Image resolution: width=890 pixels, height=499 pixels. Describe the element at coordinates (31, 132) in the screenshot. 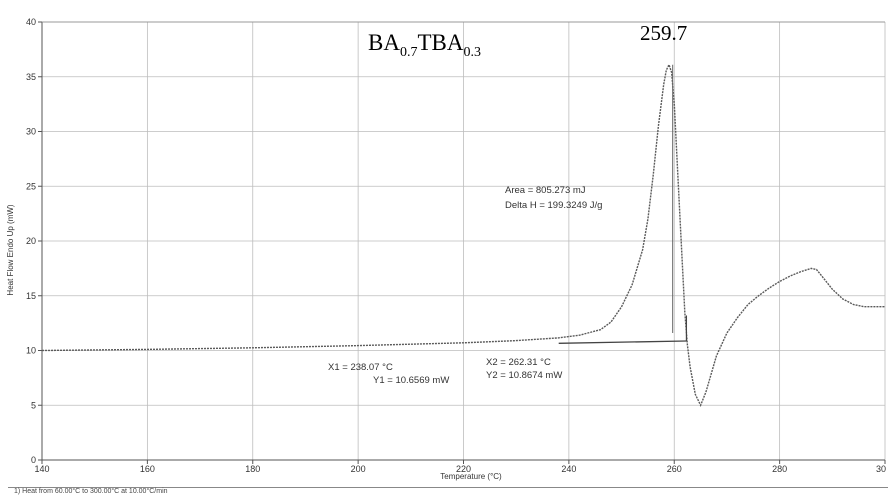

I see `y-tick-label: 30` at that location.